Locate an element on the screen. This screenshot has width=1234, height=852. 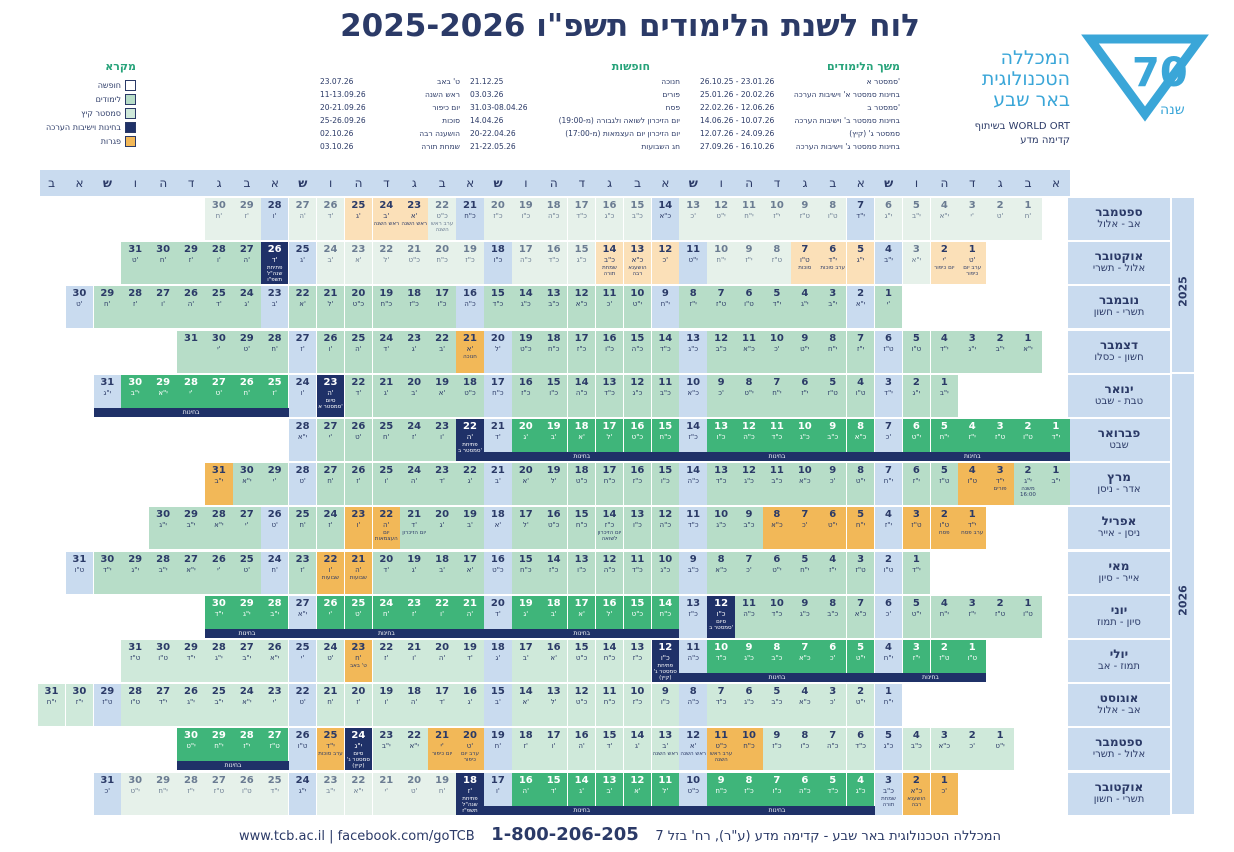
weekday-label: ו is located at coordinates (721, 183).